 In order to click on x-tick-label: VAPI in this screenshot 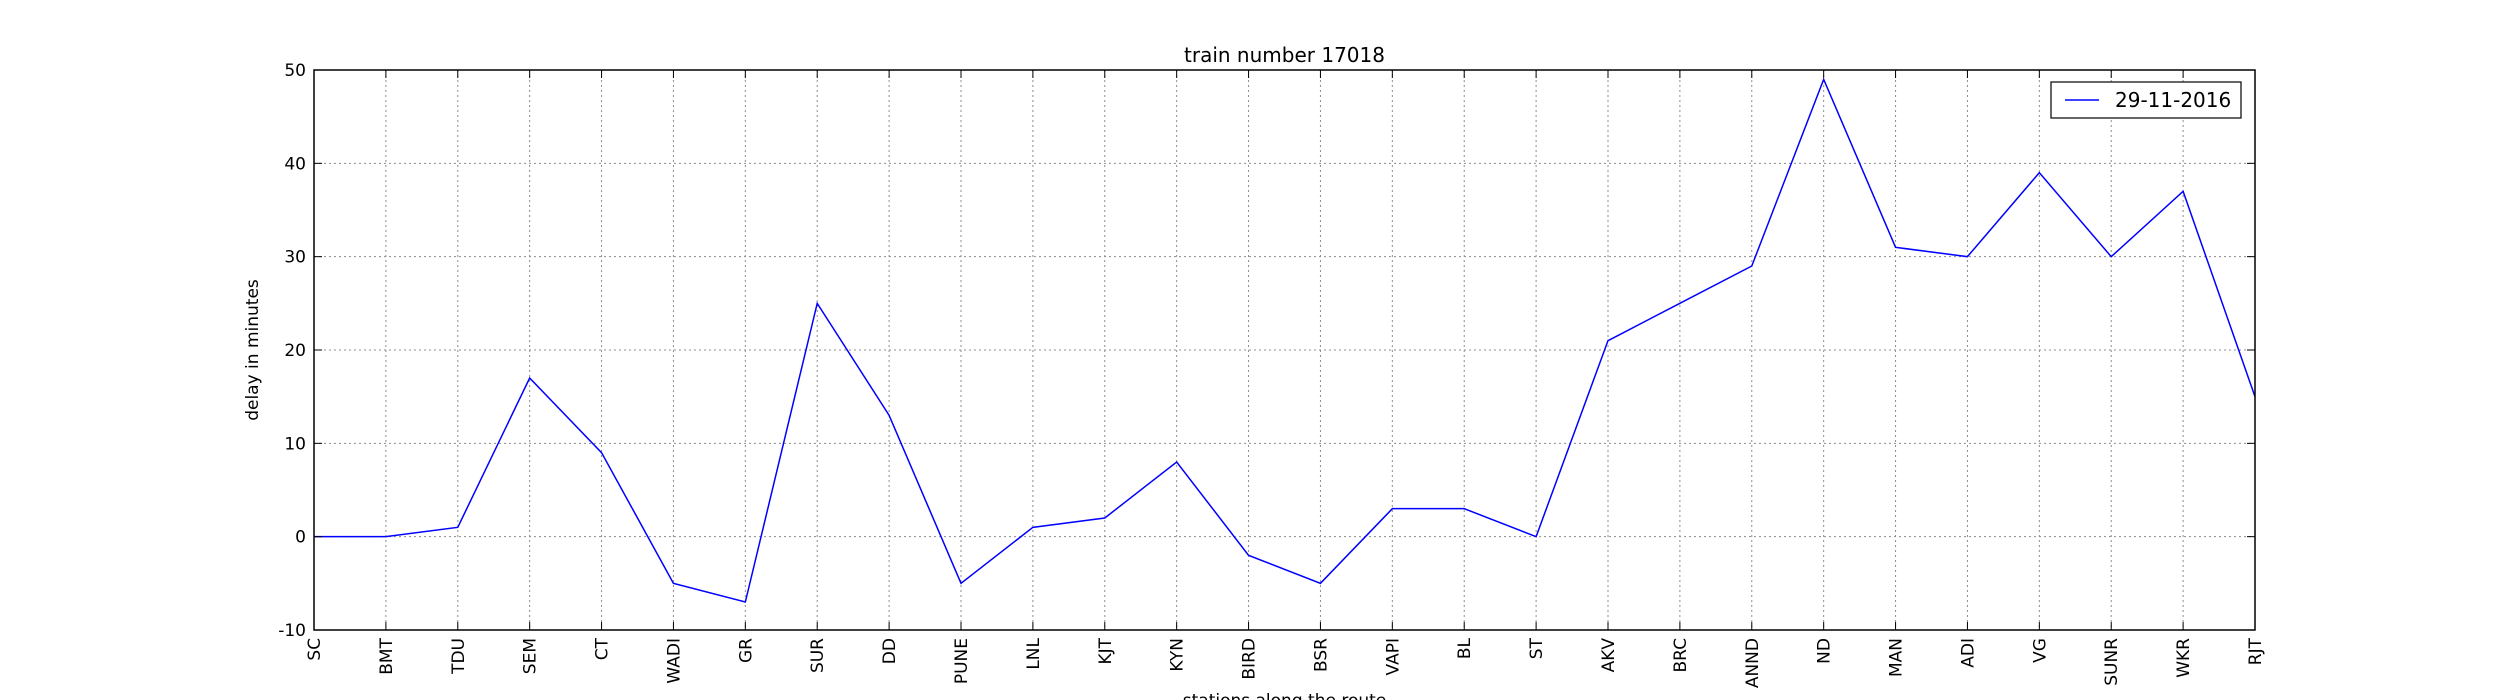, I will do `click(1393, 656)`.